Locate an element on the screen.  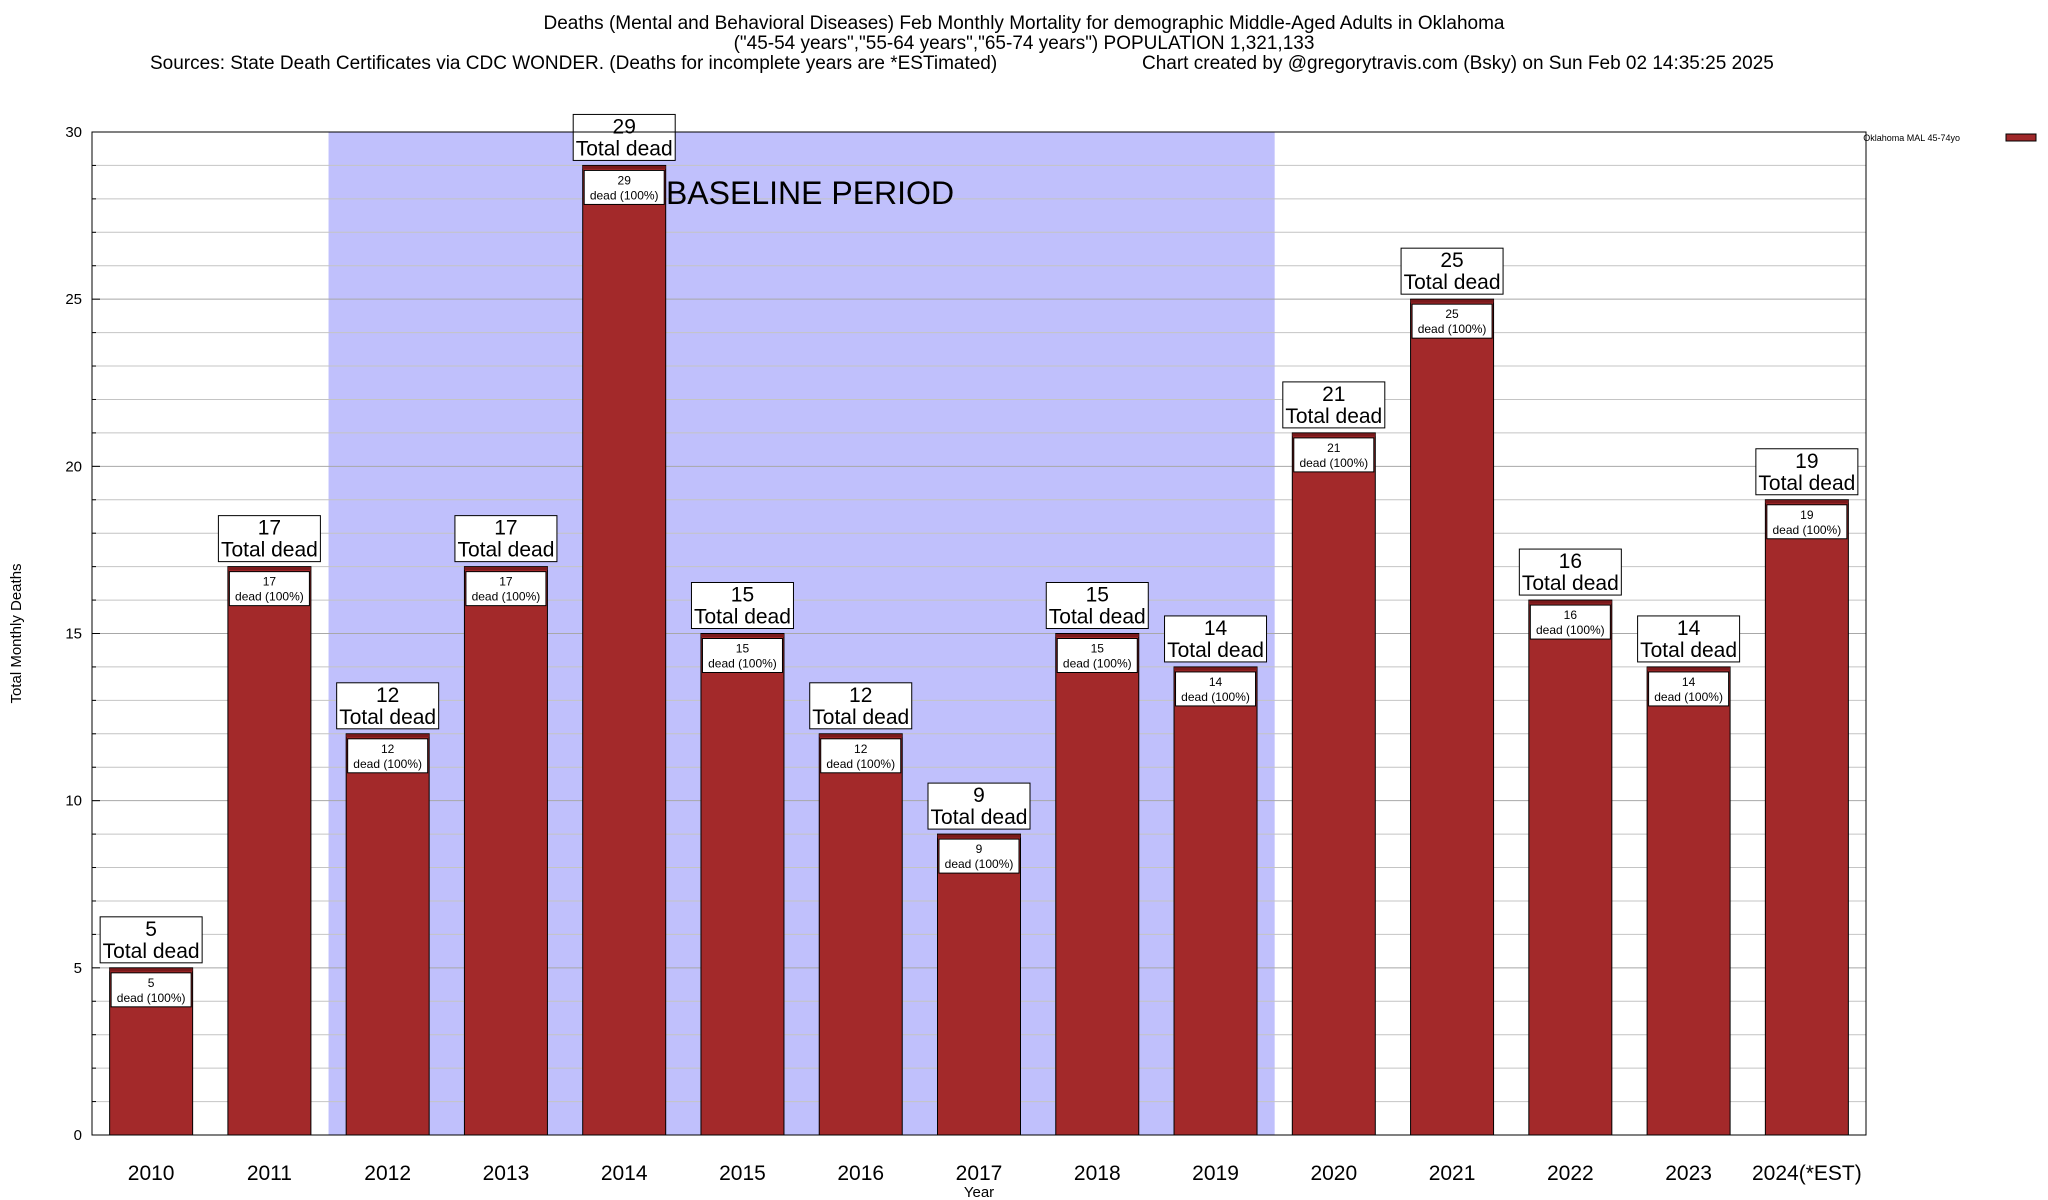
bar-2014 is located at coordinates (624, 650).